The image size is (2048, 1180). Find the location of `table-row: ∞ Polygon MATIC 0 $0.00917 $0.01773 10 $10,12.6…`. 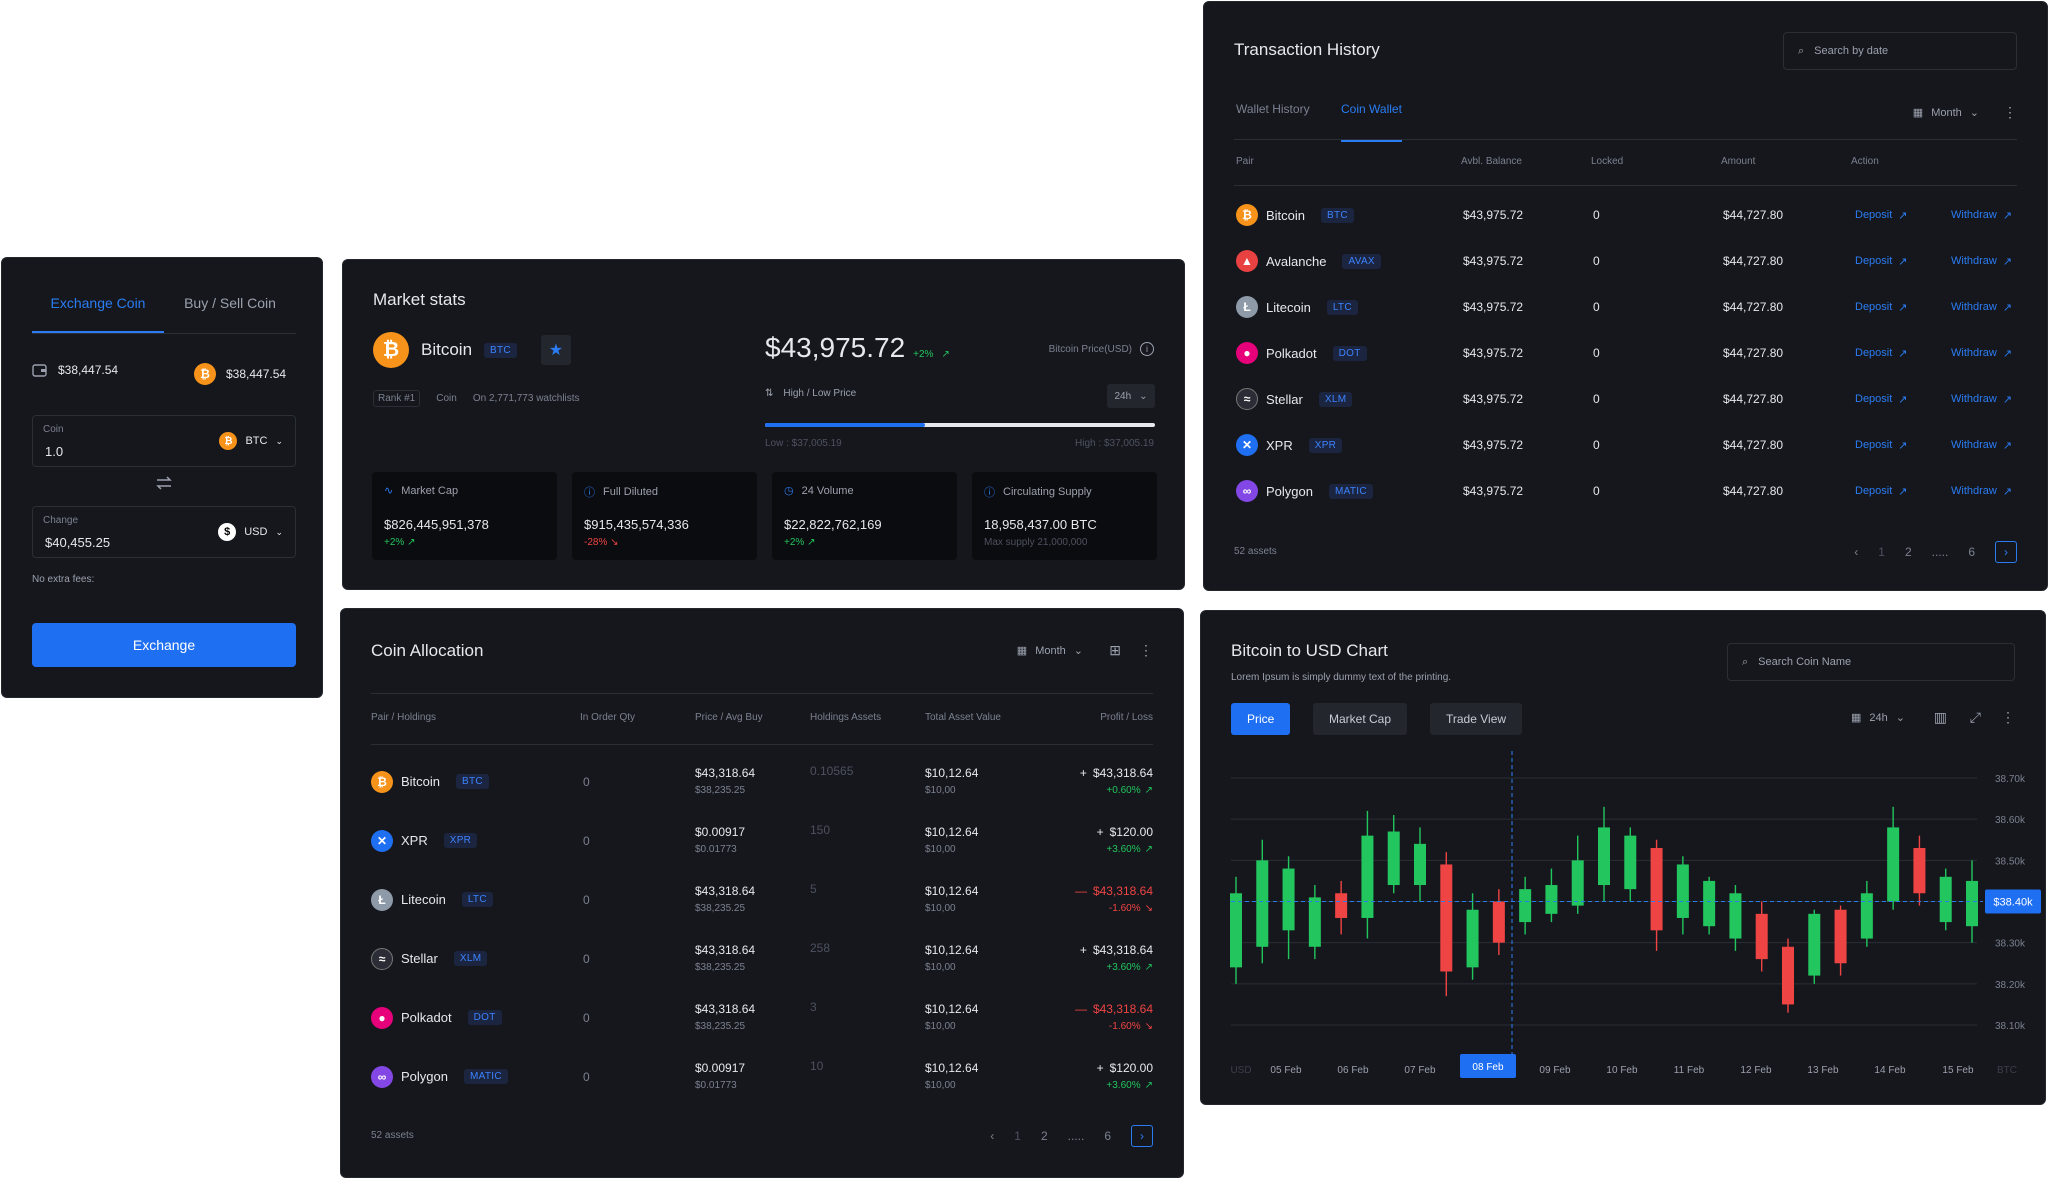

table-row: ∞ Polygon MATIC 0 $0.00917 $0.01773 10 $10,12.6… is located at coordinates (762, 1076).